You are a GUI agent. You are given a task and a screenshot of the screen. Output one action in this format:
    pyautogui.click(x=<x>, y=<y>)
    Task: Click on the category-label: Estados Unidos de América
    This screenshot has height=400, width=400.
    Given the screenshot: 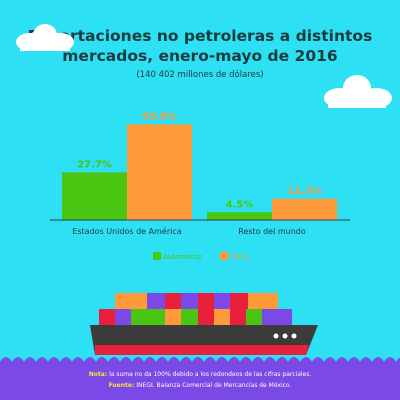 What is the action you would take?
    pyautogui.click(x=126, y=231)
    